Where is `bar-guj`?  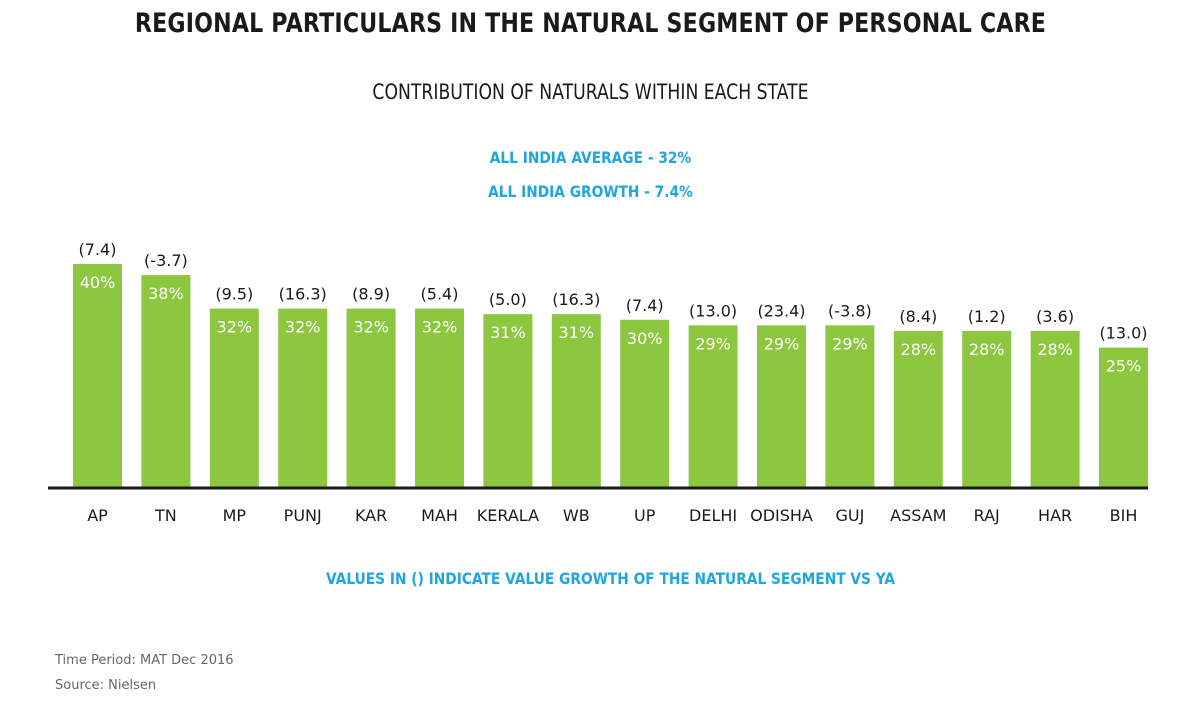
bar-guj is located at coordinates (850, 406).